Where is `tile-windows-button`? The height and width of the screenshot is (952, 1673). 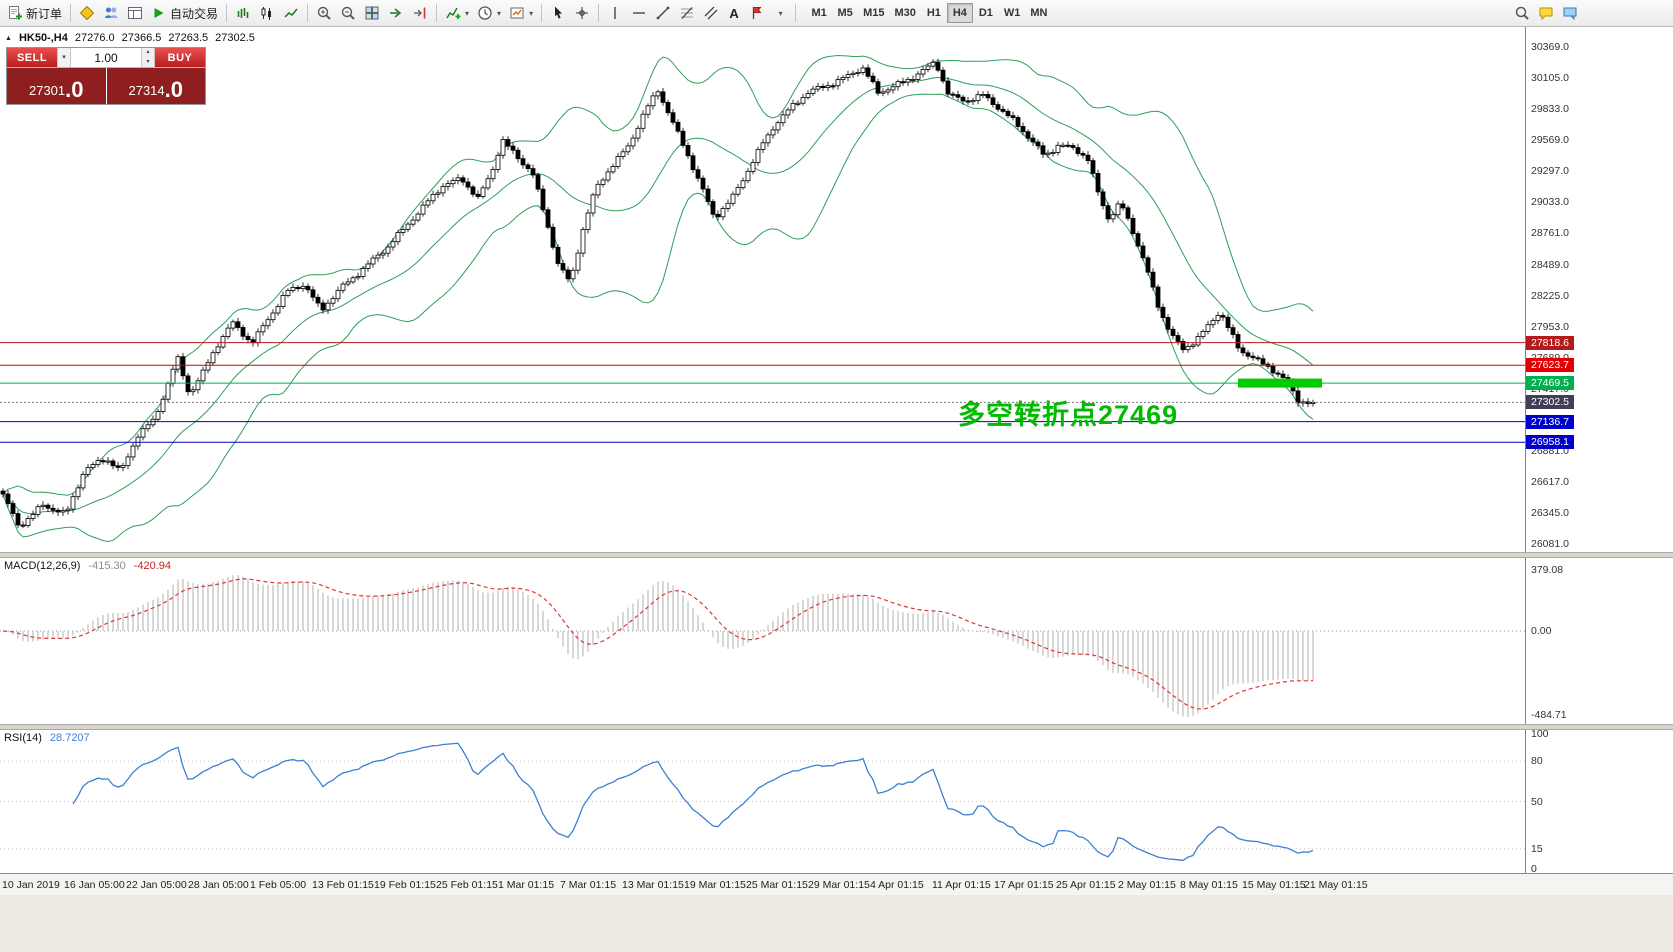 tile-windows-button is located at coordinates (372, 13).